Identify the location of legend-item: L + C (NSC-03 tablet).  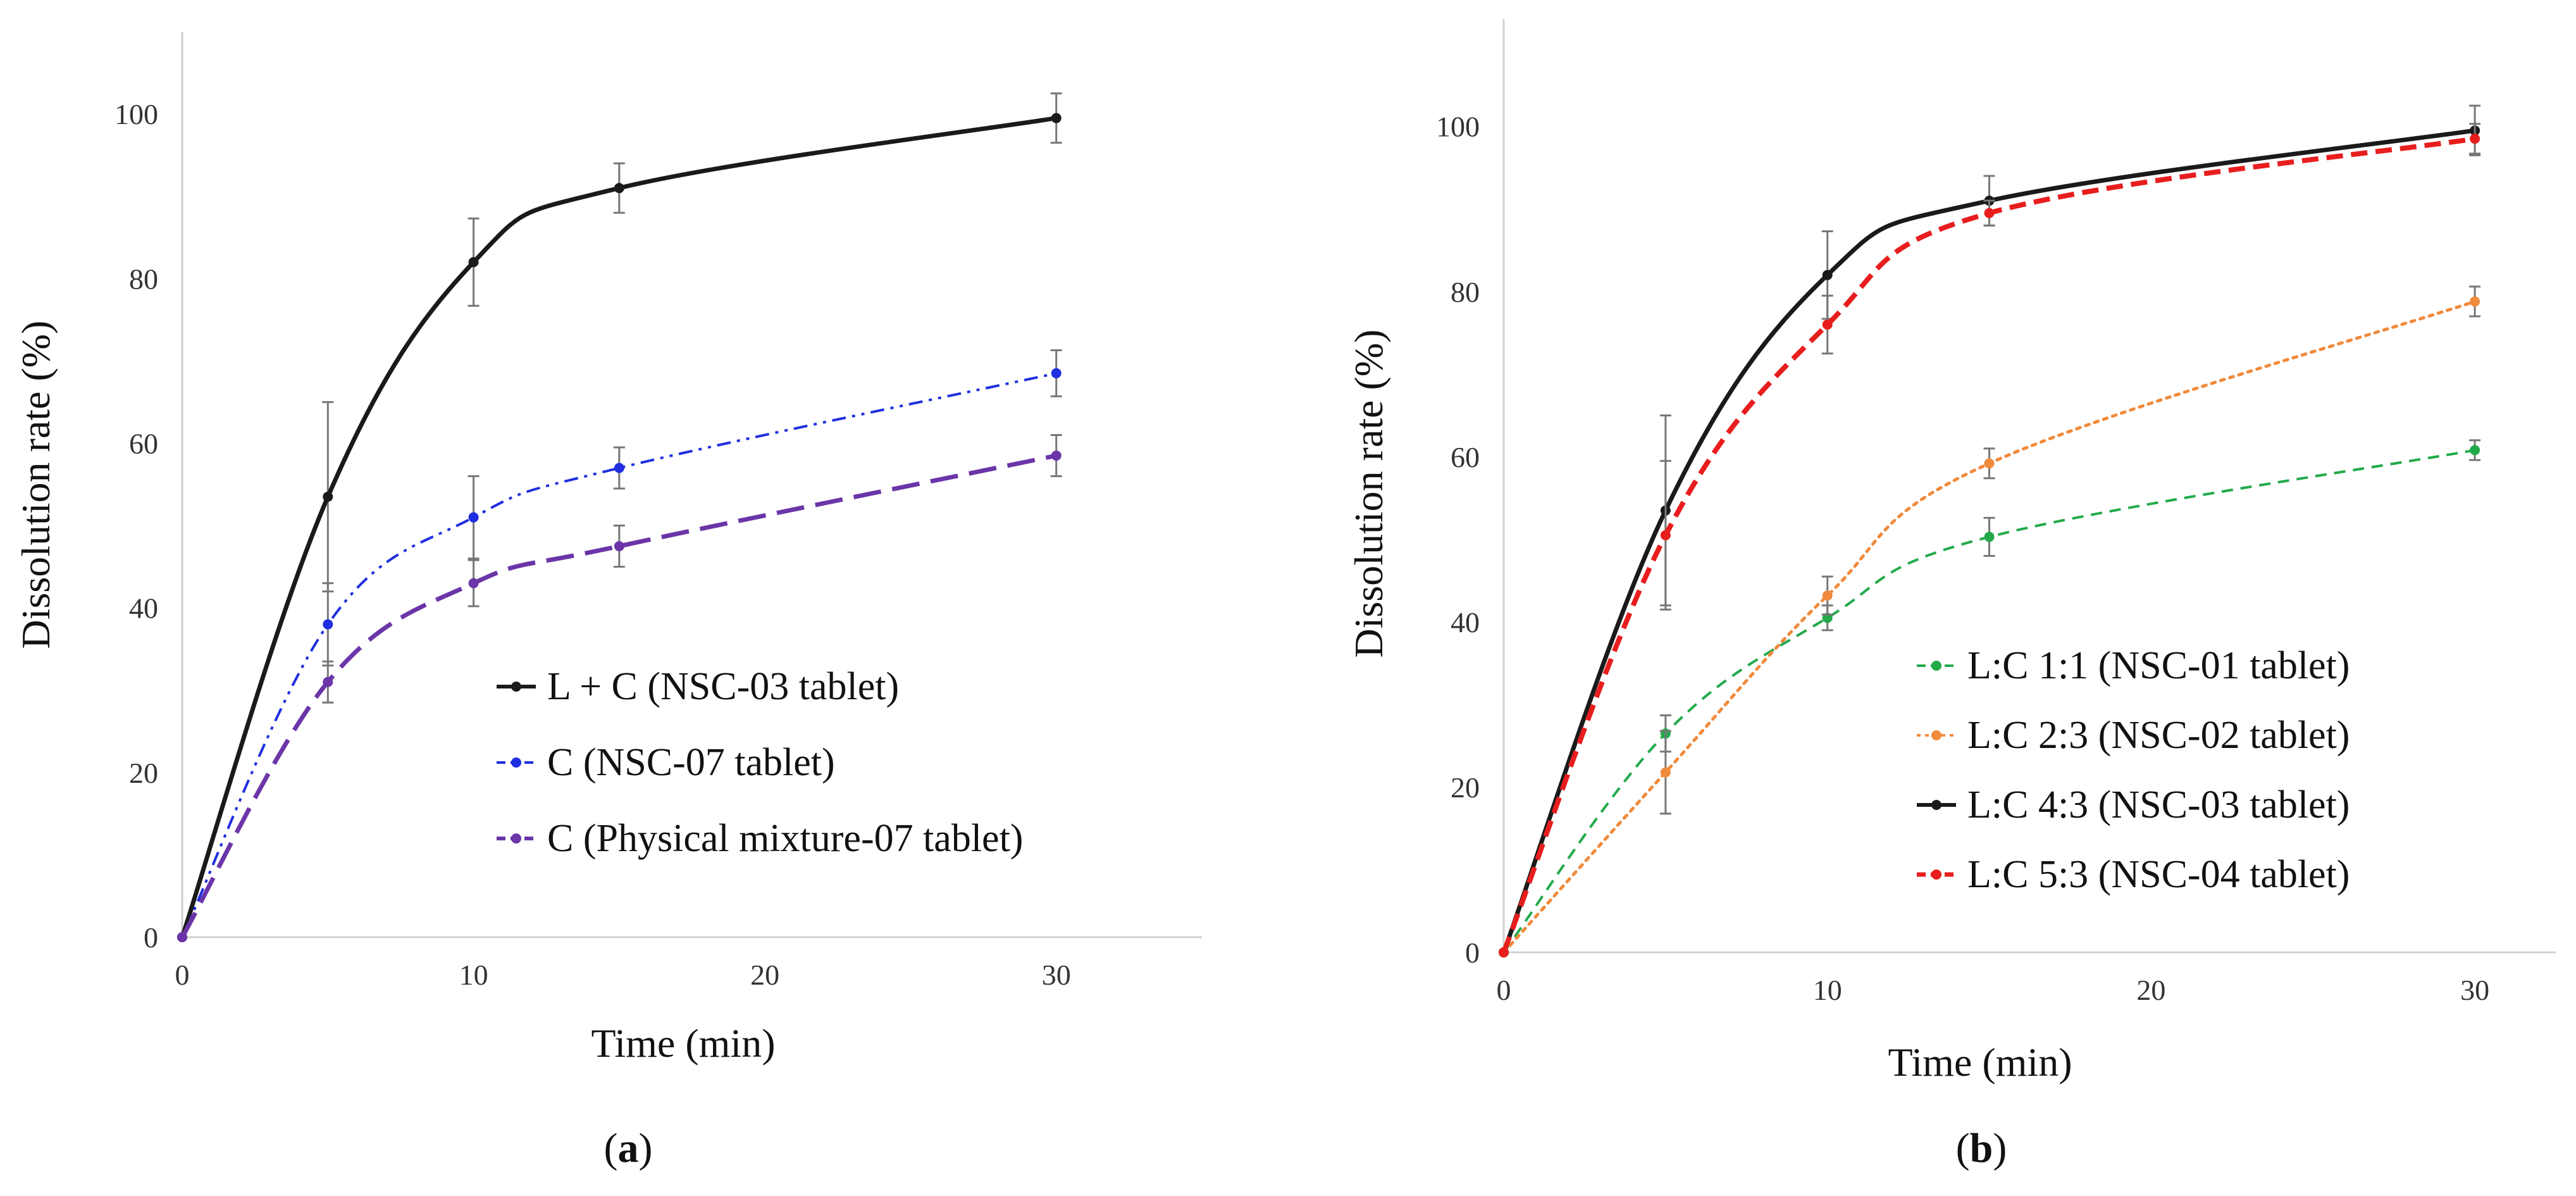
(698, 686).